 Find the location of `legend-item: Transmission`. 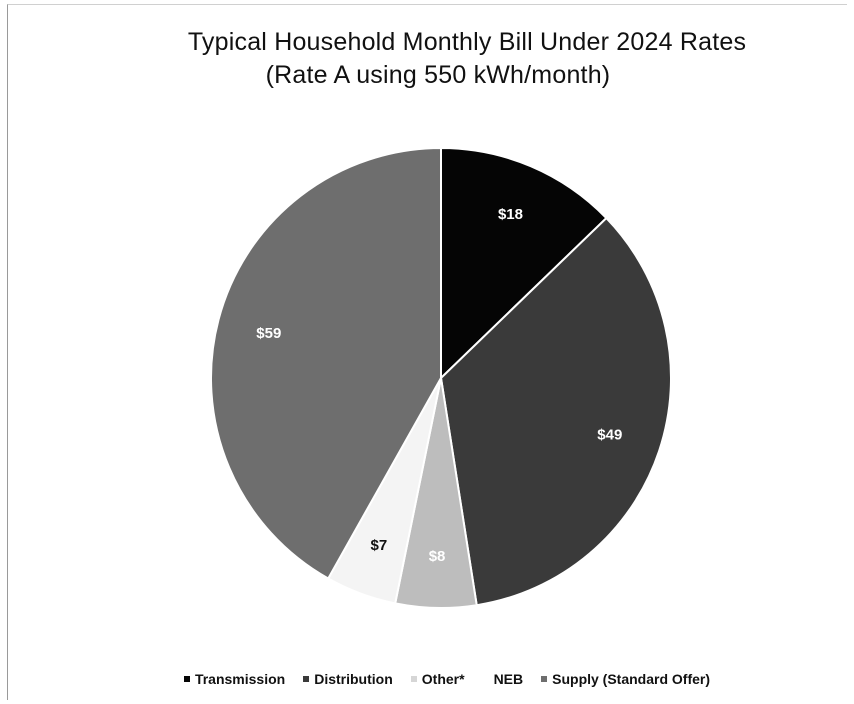

legend-item: Transmission is located at coordinates (234, 679).